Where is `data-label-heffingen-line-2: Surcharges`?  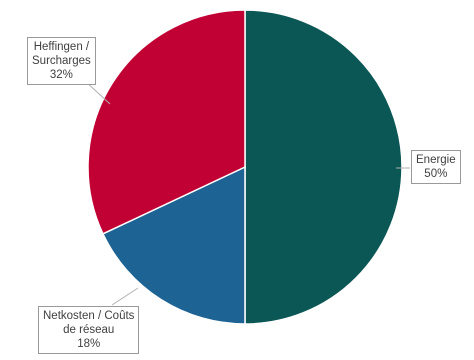
data-label-heffingen-line-2: Surcharges is located at coordinates (61, 61).